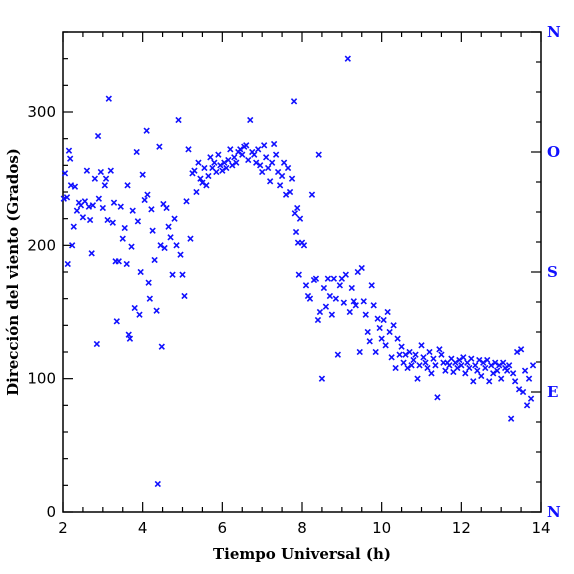  I want to click on x-tick-label: 8, so click(302, 528).